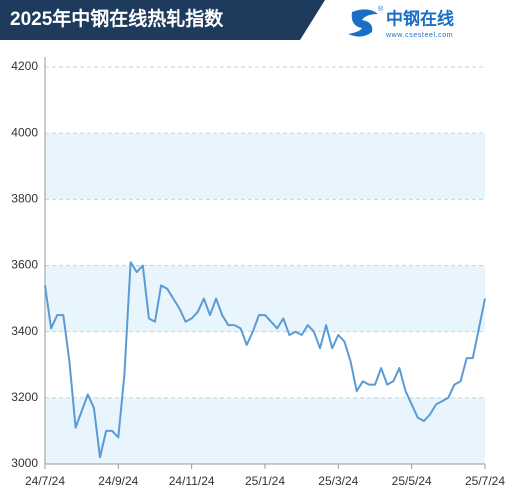 Image resolution: width=515 pixels, height=495 pixels. I want to click on x-tick-label: 24/7/24, so click(45, 481).